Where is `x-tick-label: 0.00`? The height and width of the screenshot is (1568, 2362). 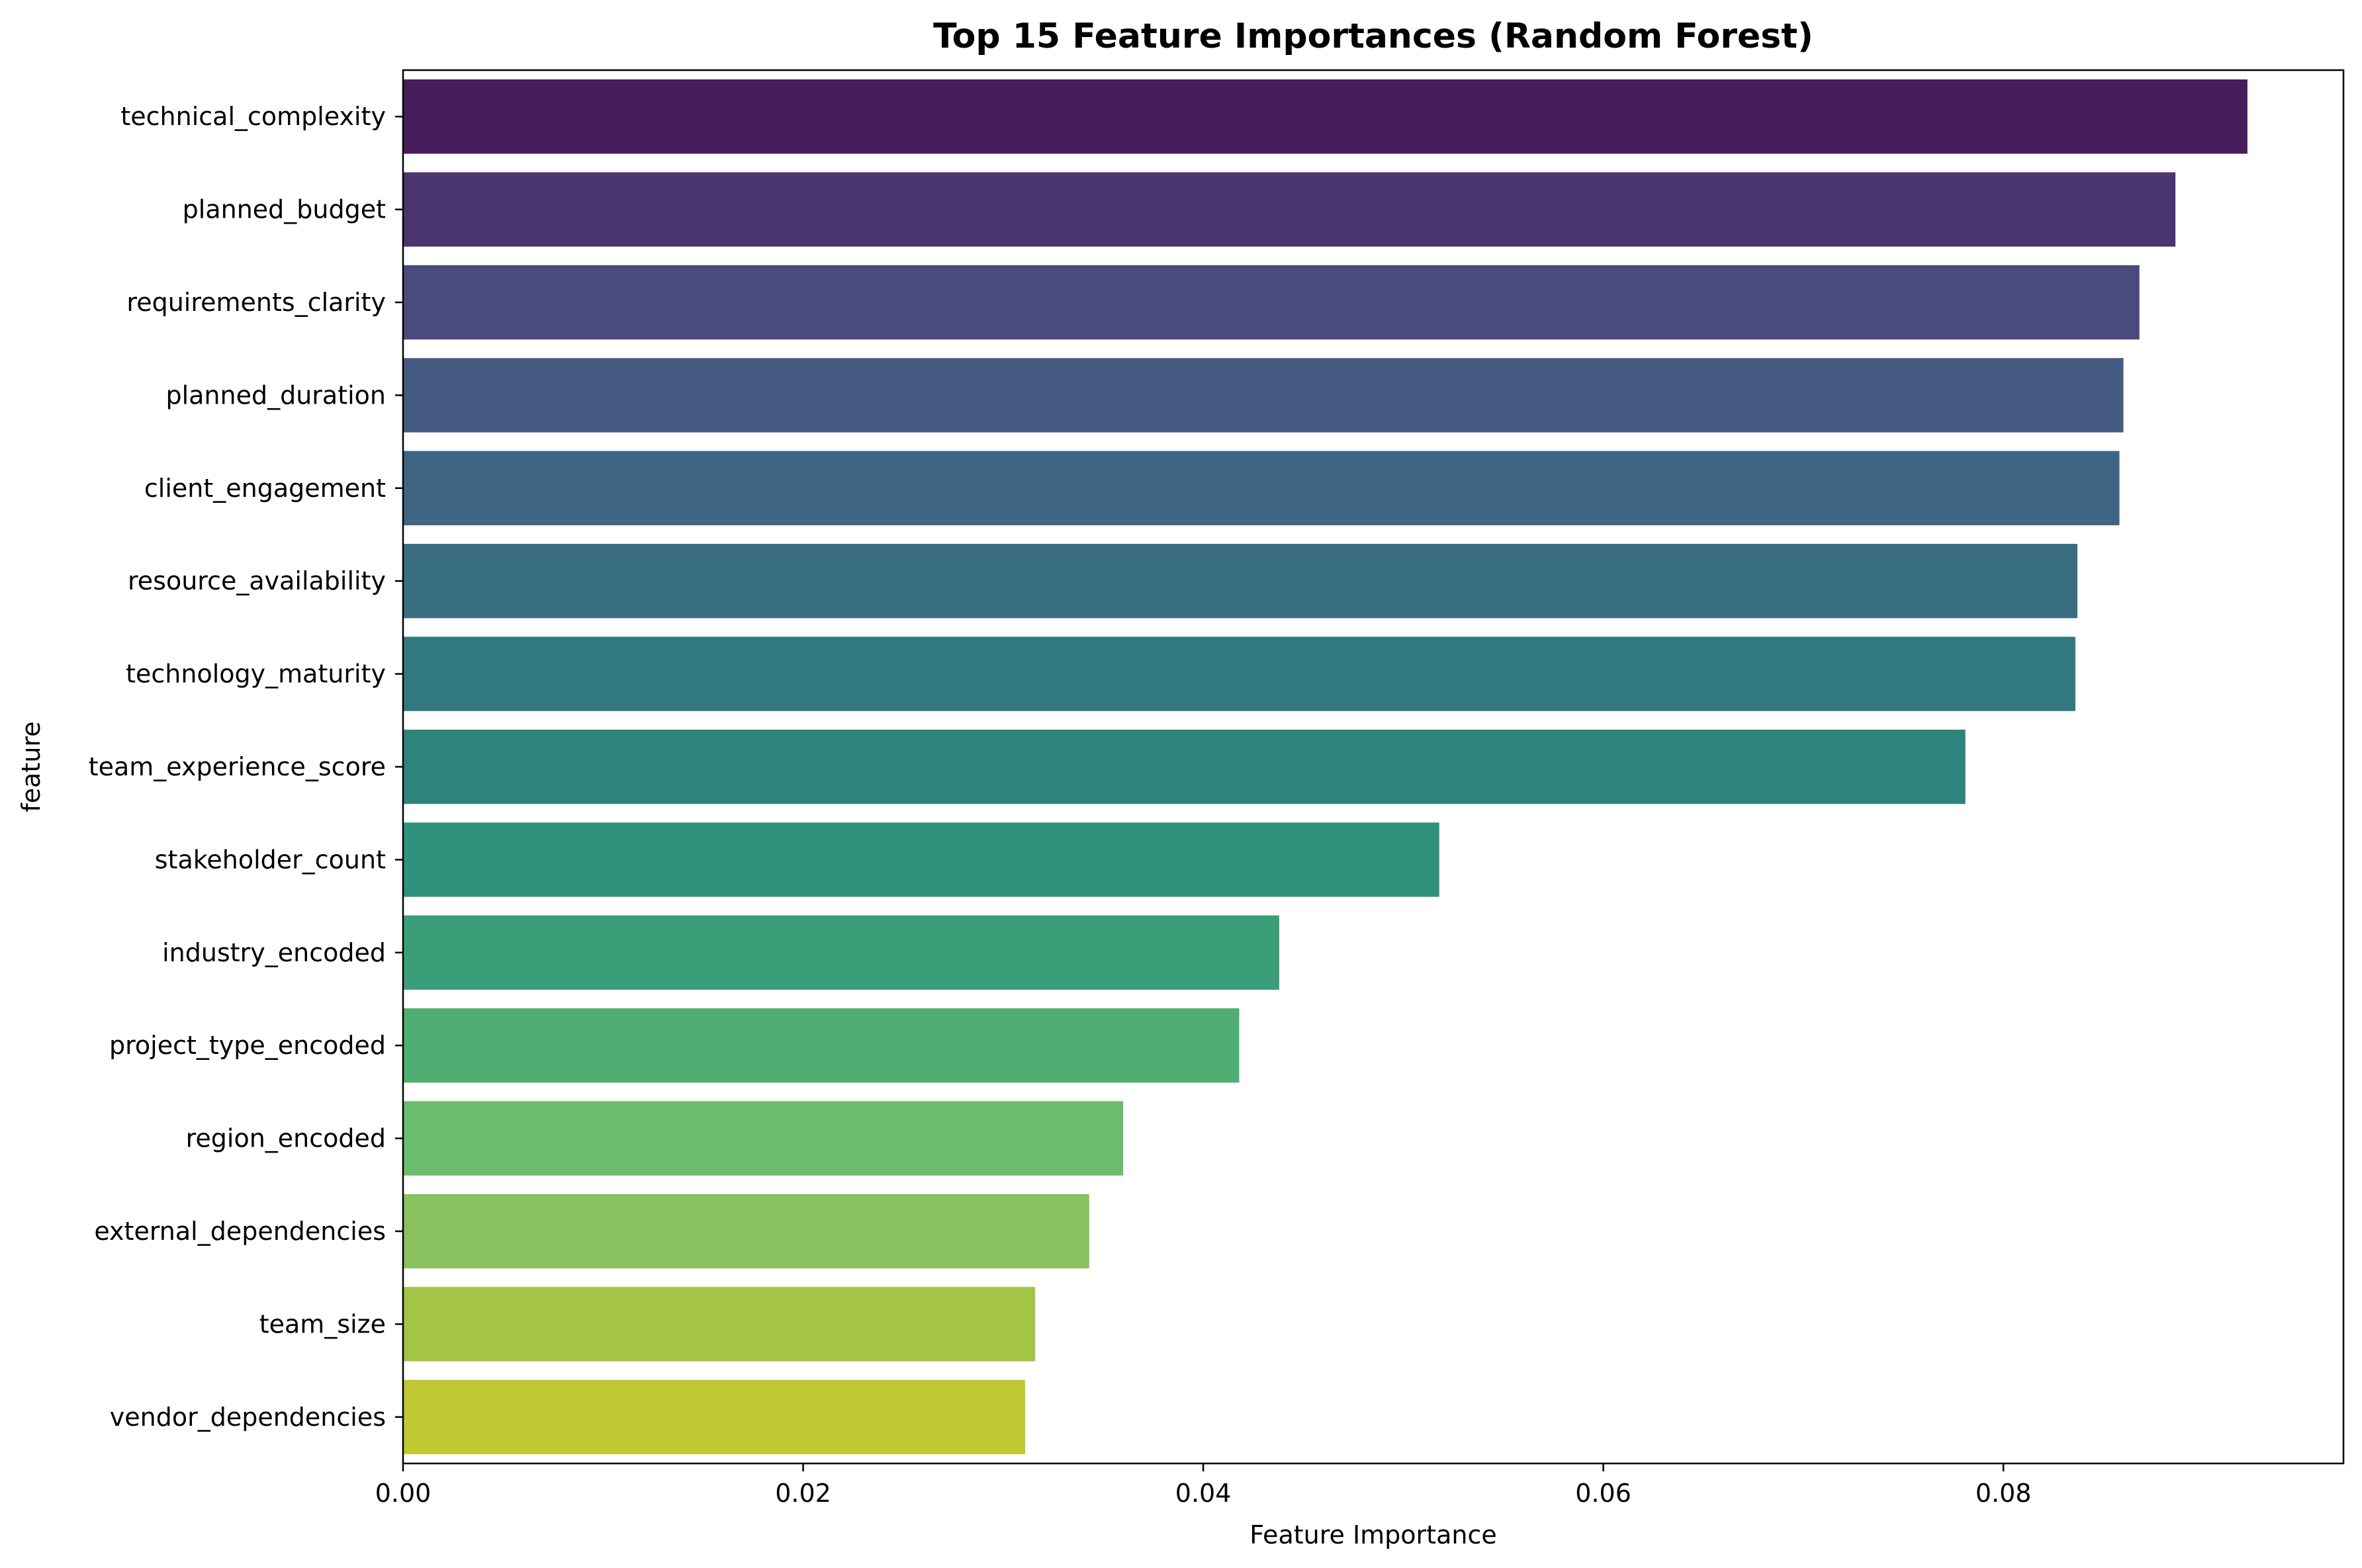
x-tick-label: 0.00 is located at coordinates (403, 1494).